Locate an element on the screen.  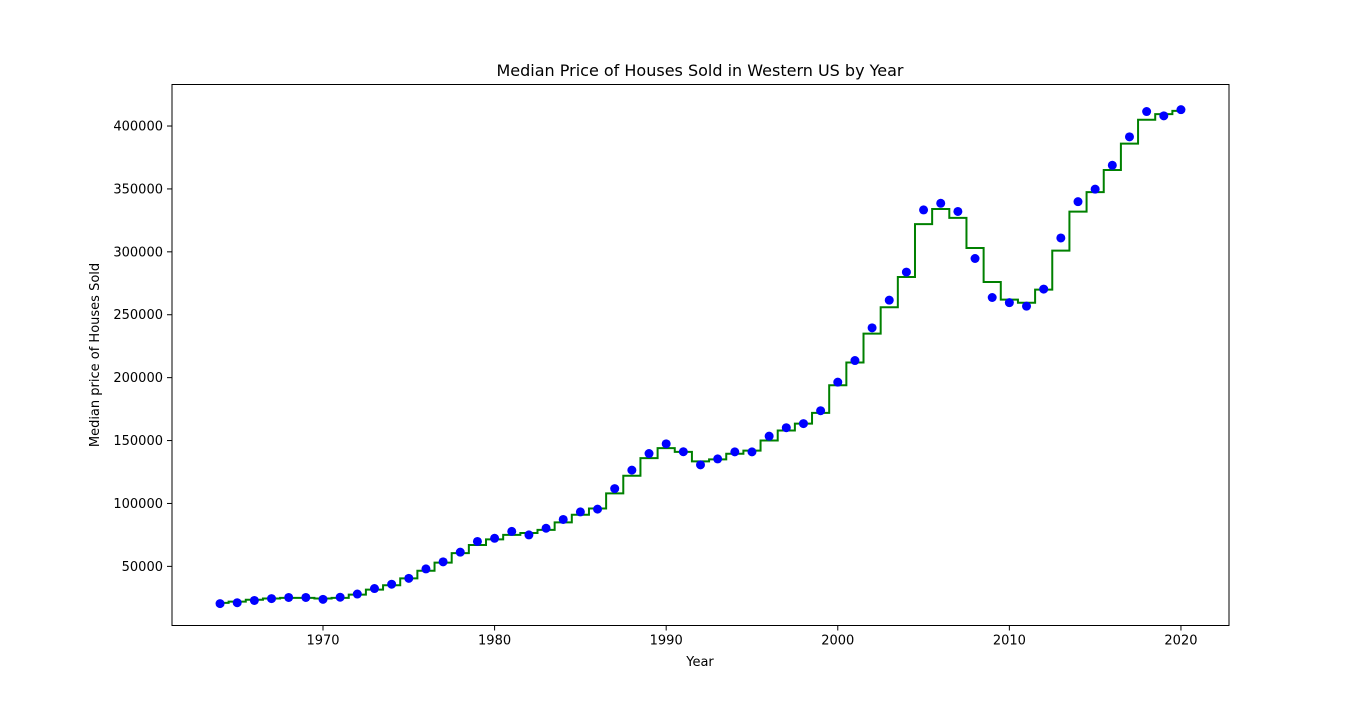
y-tick-label: 100000 is located at coordinates (138, 504).